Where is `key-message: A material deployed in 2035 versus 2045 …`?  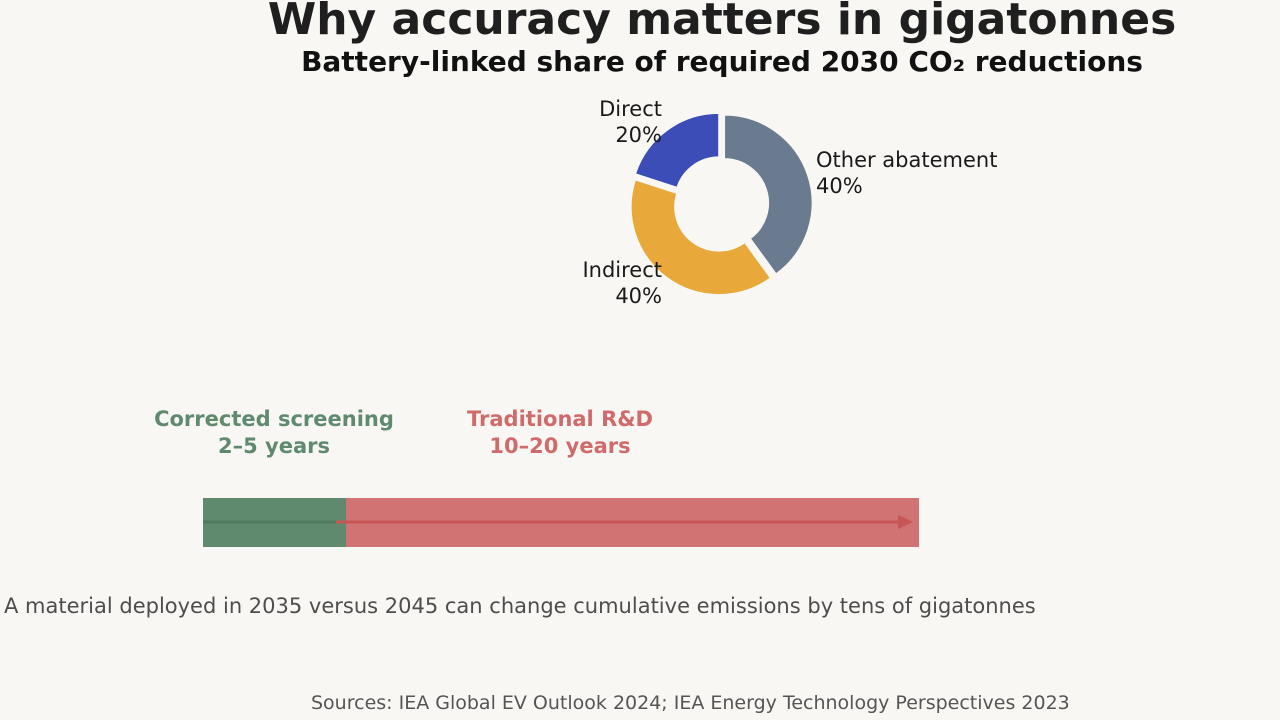
key-message: A material deployed in 2035 versus 2045 … is located at coordinates (520, 606).